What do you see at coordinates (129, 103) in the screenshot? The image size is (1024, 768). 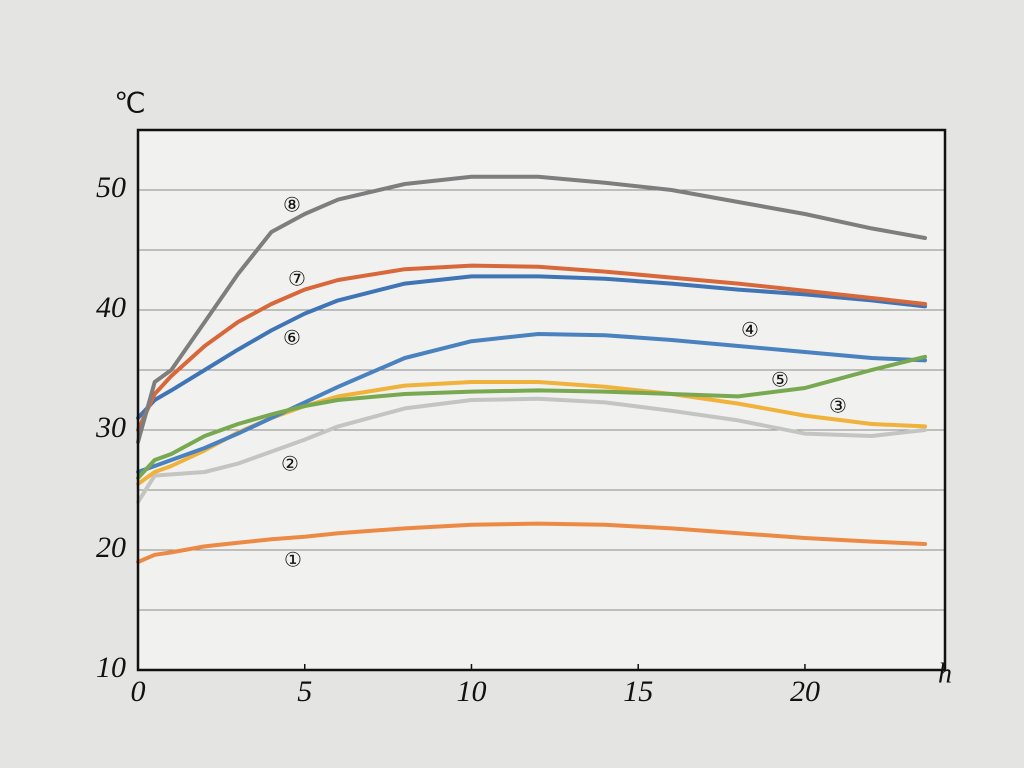 I see `y-axis-label: ℃` at bounding box center [129, 103].